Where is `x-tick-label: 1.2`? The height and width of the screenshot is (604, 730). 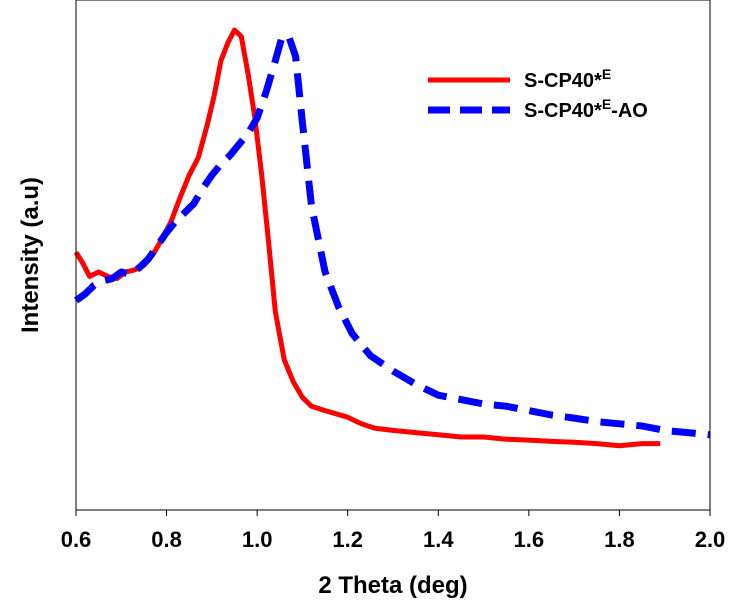 x-tick-label: 1.2 is located at coordinates (347, 539).